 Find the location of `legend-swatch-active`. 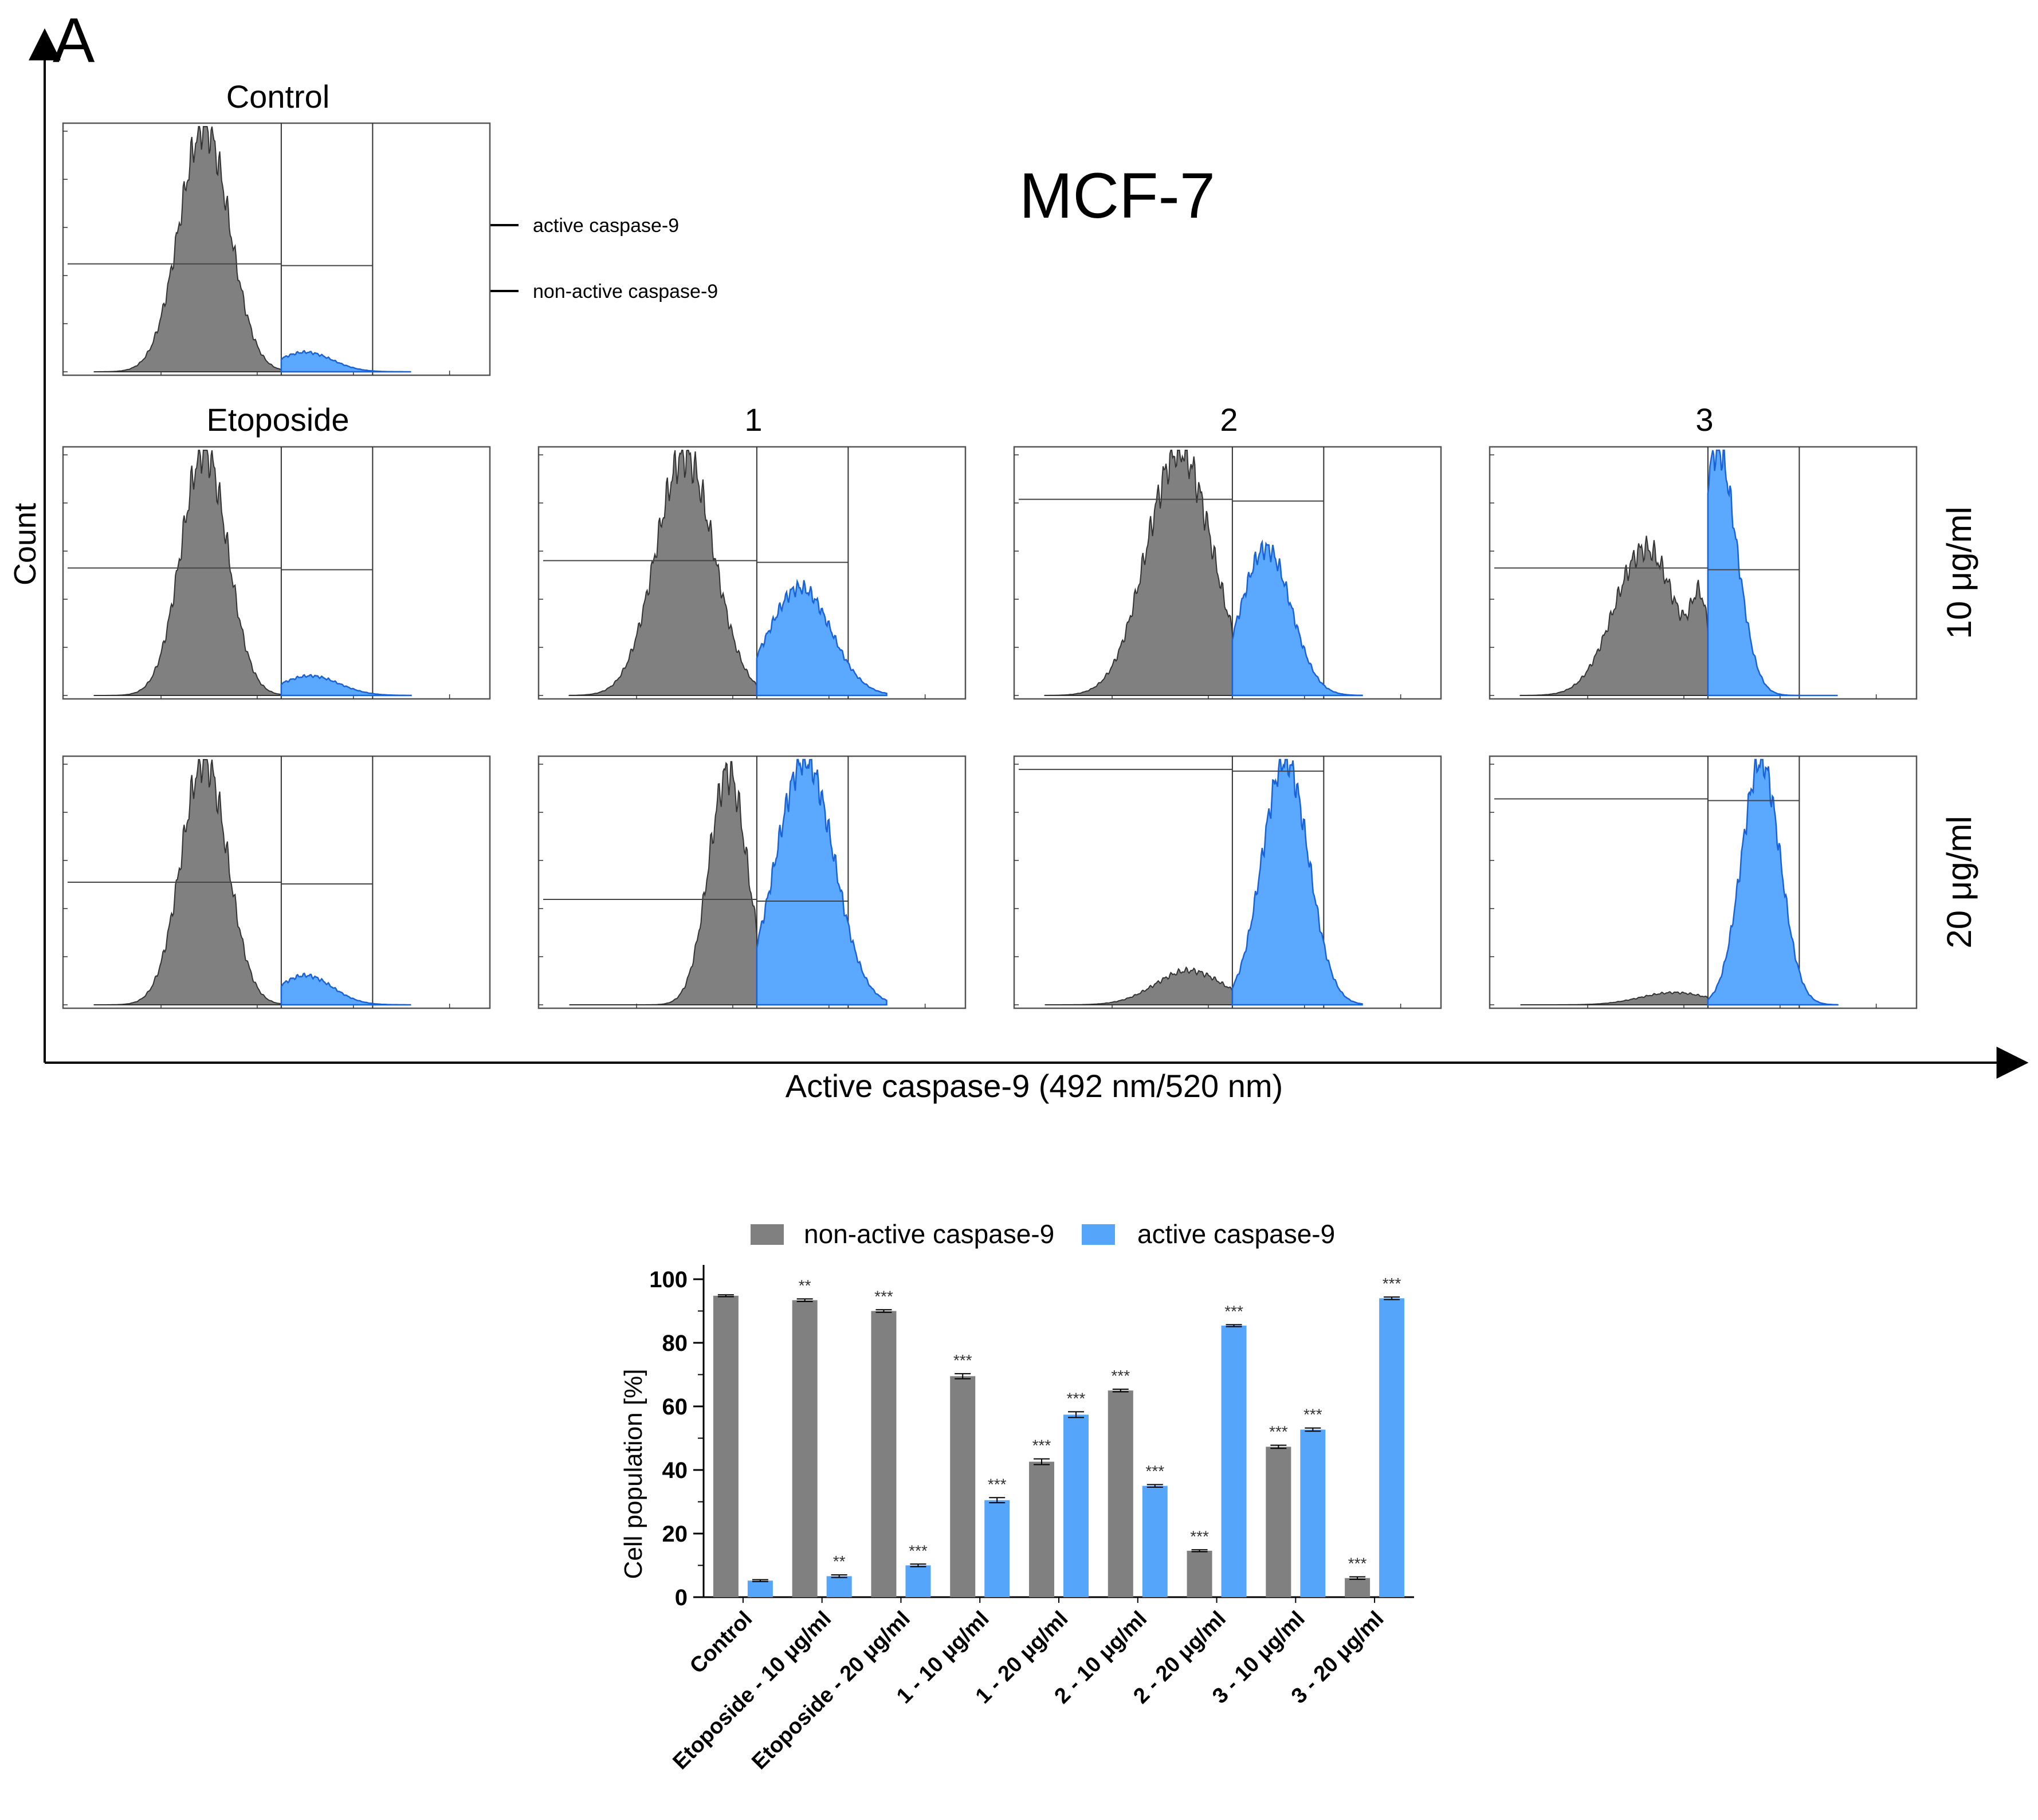

legend-swatch-active is located at coordinates (1098, 1234).